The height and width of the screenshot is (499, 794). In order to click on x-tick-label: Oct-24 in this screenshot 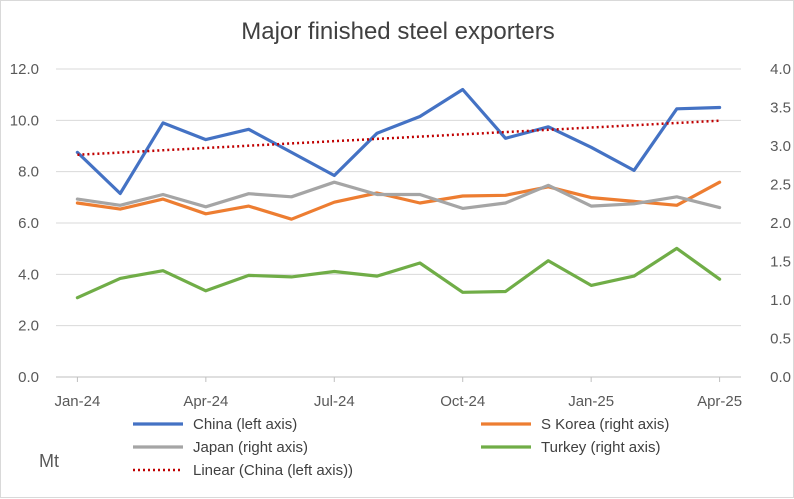, I will do `click(462, 401)`.